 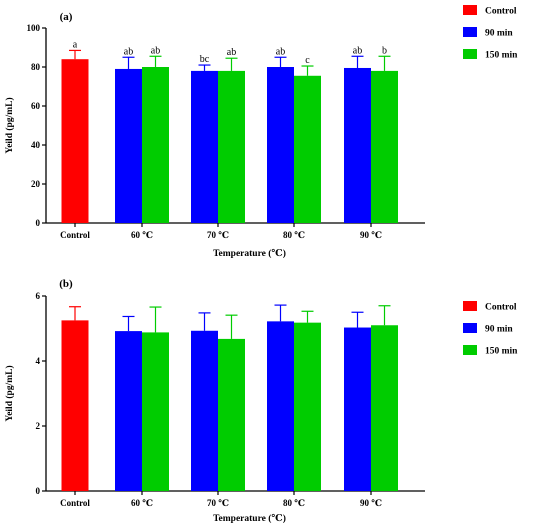 I want to click on y-tick-label: 100, so click(x=34, y=28).